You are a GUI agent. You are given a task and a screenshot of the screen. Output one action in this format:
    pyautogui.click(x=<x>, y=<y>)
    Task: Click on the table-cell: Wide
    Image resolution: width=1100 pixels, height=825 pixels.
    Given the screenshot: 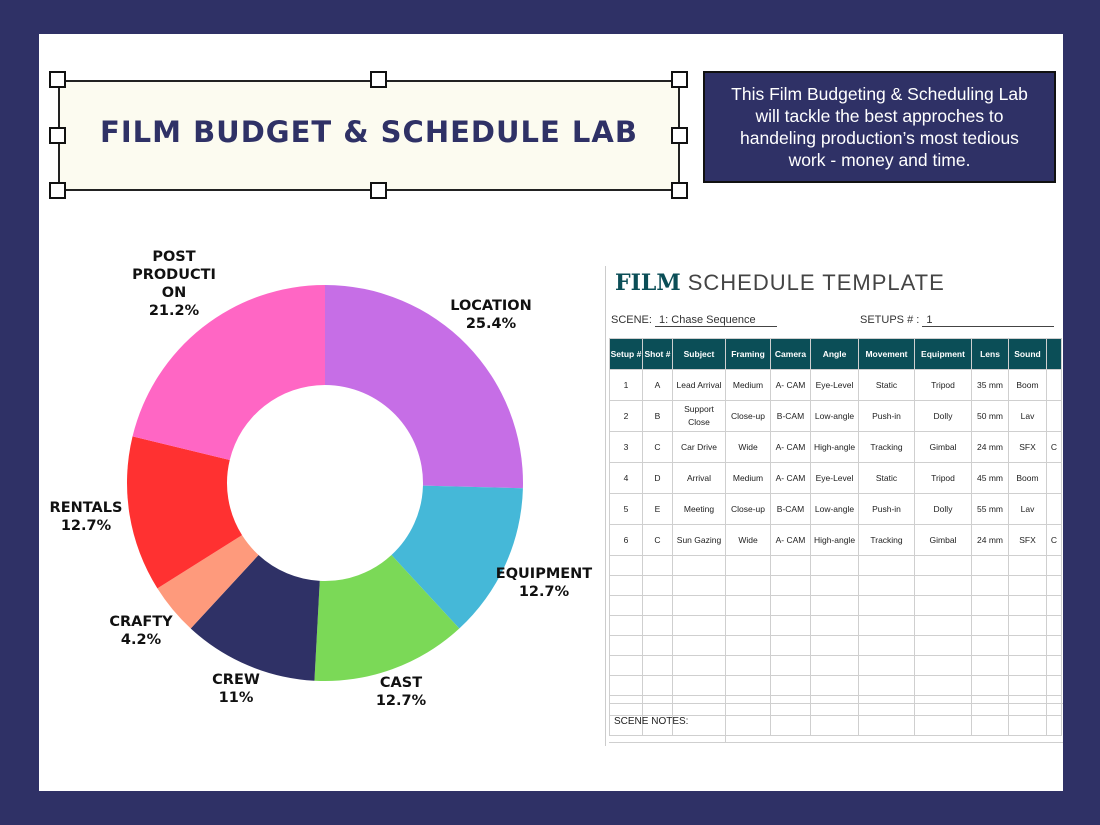 What is the action you would take?
    pyautogui.click(x=748, y=447)
    